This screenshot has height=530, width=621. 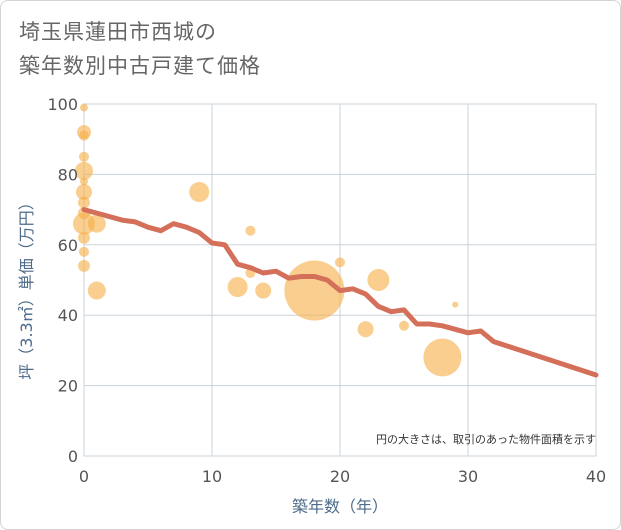 I want to click on x-tick-label: 40, so click(x=596, y=476).